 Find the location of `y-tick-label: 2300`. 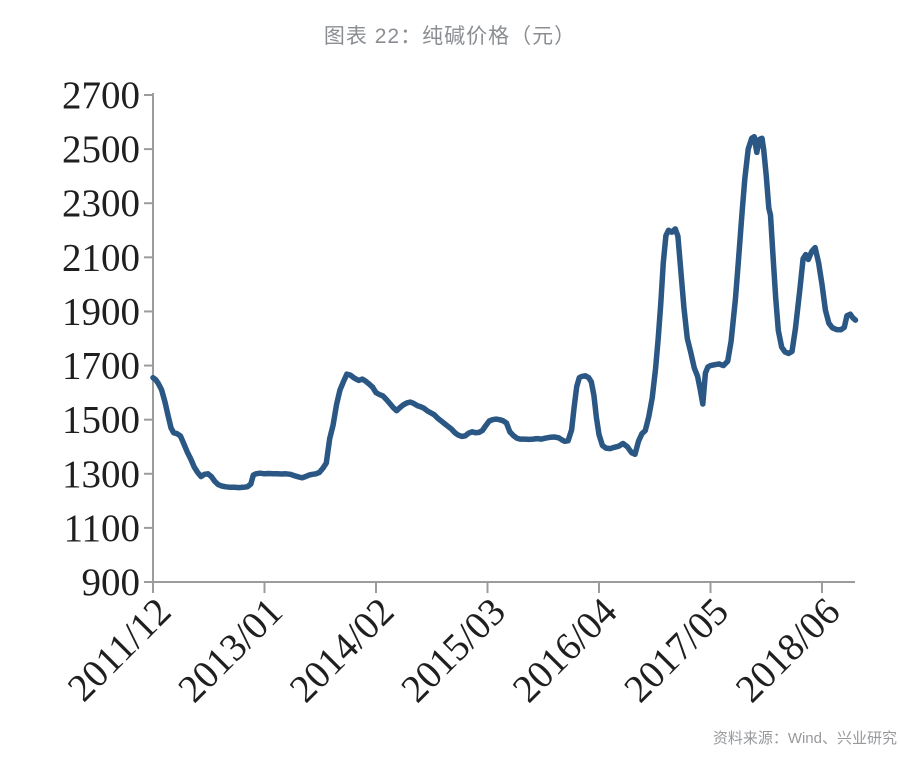

y-tick-label: 2300 is located at coordinates (101, 203).